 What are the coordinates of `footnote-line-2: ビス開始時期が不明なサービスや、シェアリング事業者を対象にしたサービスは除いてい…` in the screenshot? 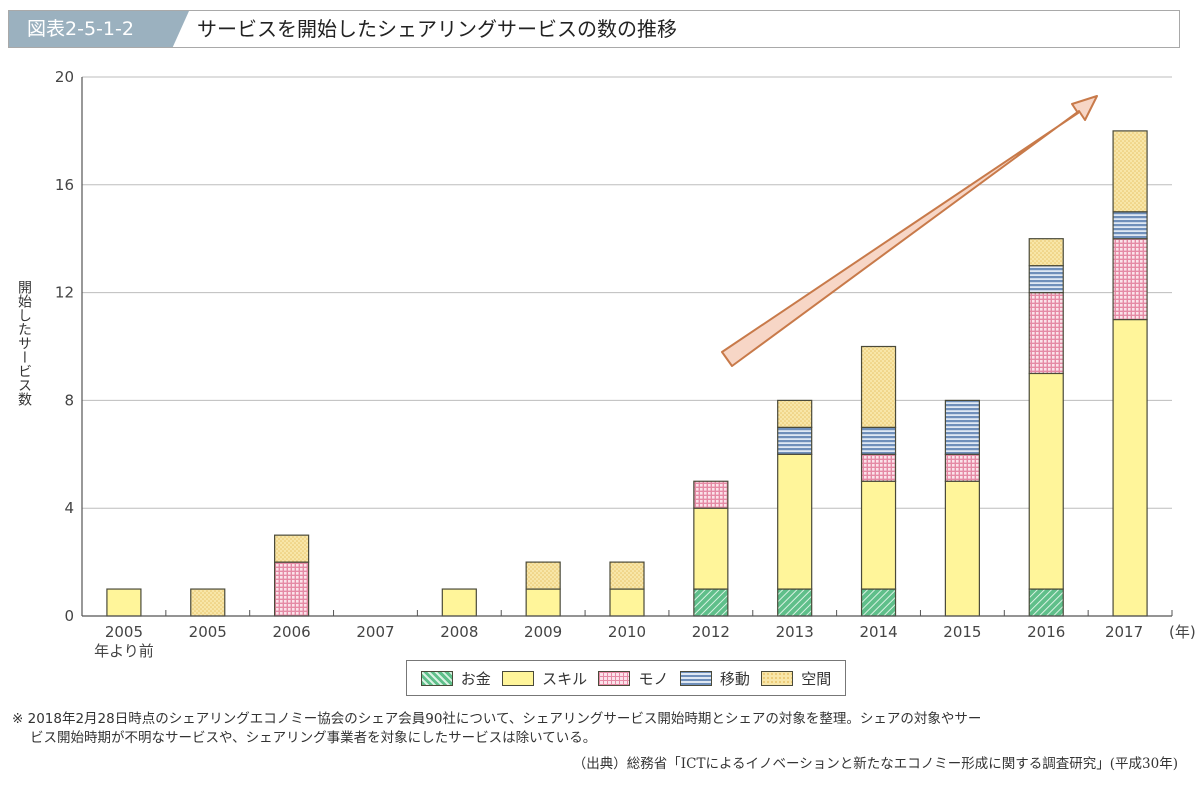 It's located at (313, 738).